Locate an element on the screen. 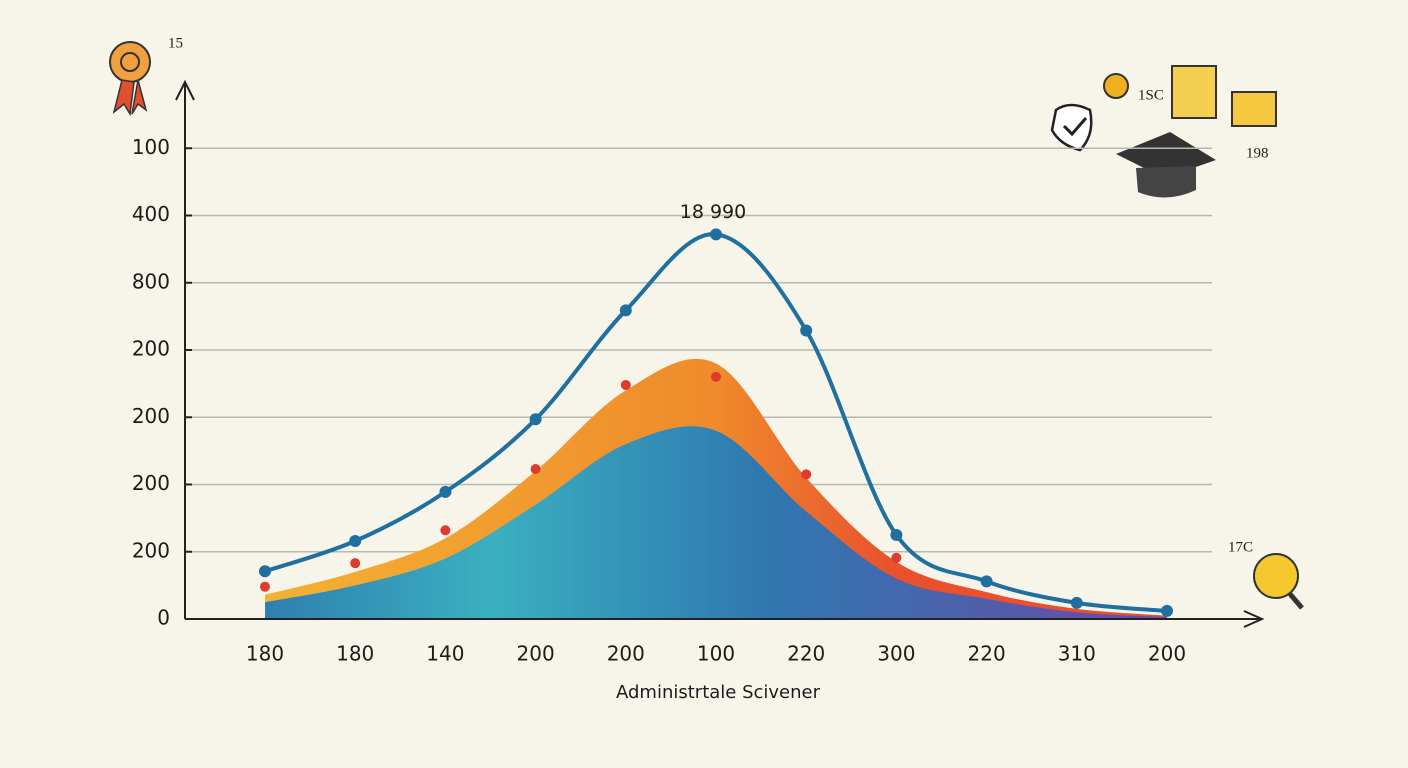 Image resolution: width=1408 pixels, height=768 pixels. y-axis-arrow is located at coordinates (185, 90).